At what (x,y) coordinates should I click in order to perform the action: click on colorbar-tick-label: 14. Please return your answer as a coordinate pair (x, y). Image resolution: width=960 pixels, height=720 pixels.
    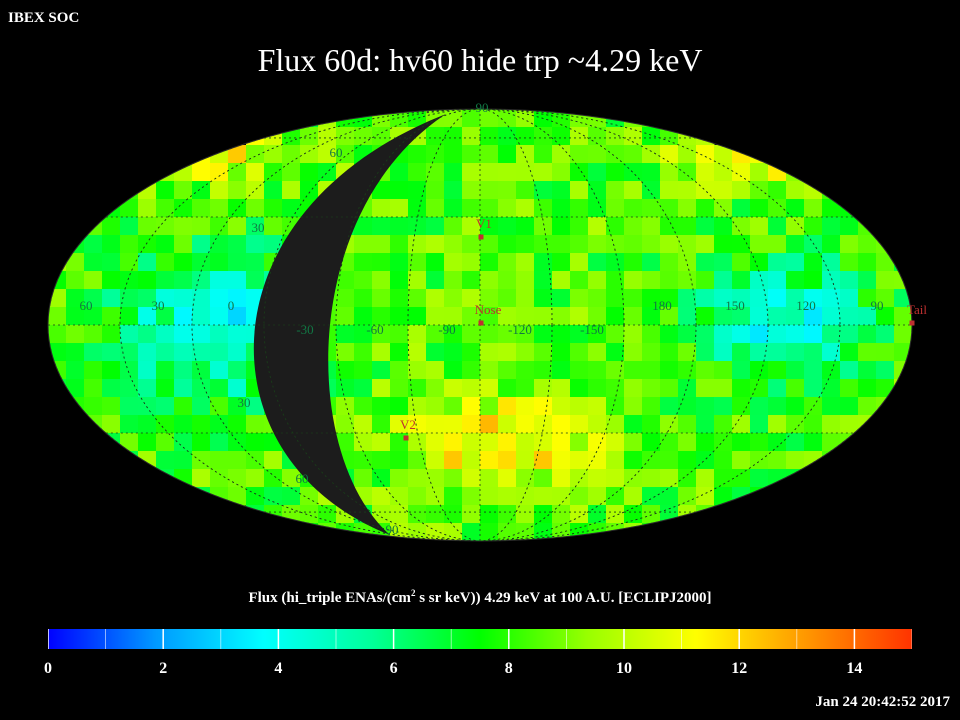
    Looking at the image, I should click on (854, 668).